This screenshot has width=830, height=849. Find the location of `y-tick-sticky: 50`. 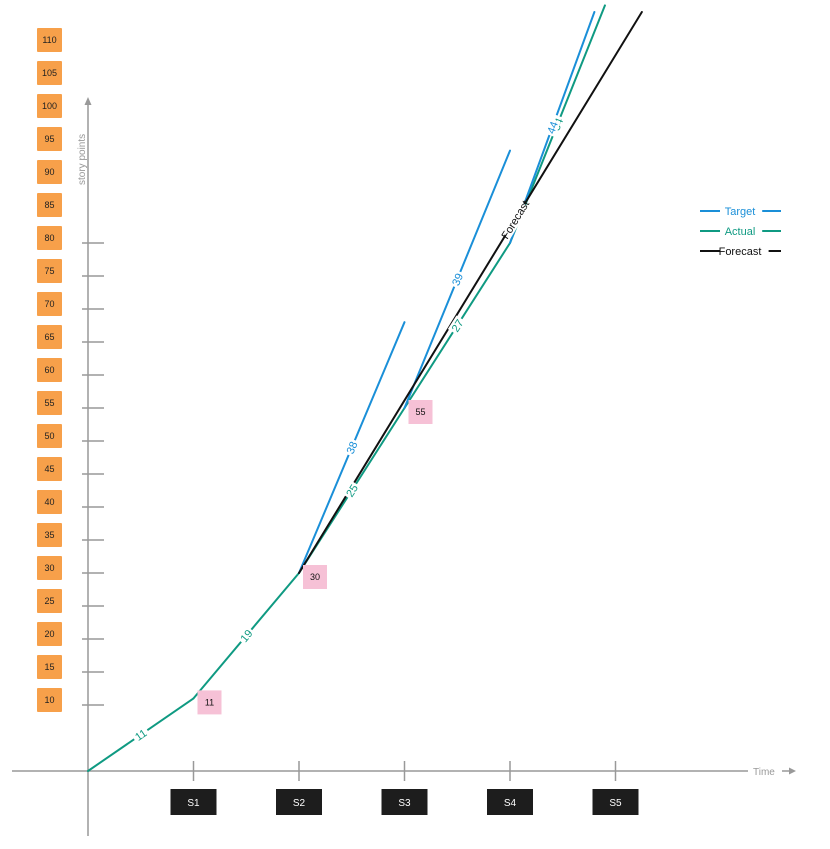

y-tick-sticky: 50 is located at coordinates (49, 436).